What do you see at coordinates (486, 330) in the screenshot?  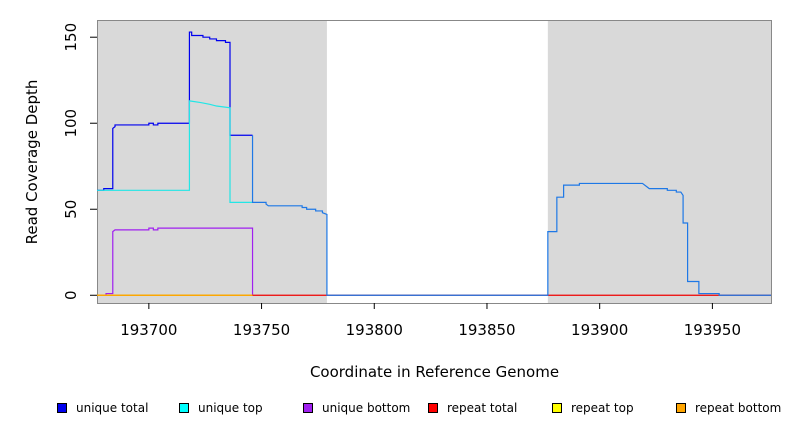 I see `x-tick-label: 193850` at bounding box center [486, 330].